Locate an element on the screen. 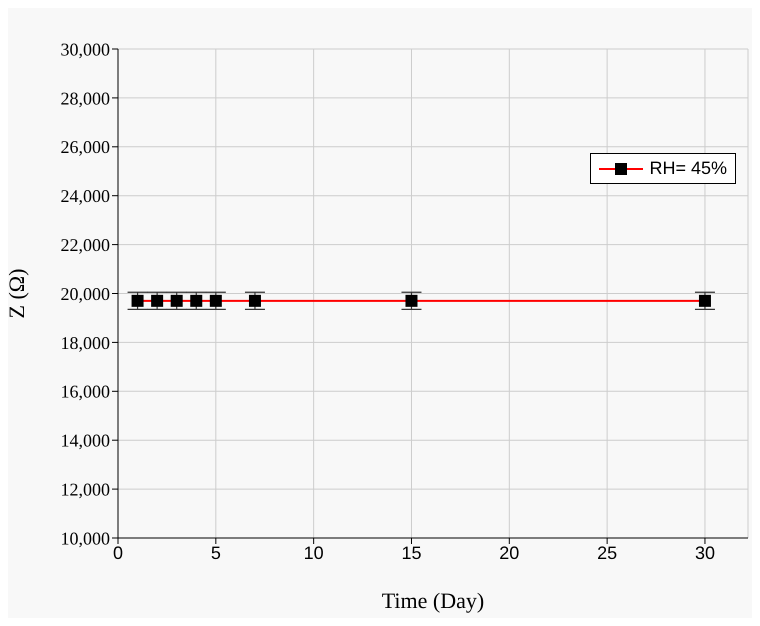  x-tick-label: 25 is located at coordinates (607, 552).